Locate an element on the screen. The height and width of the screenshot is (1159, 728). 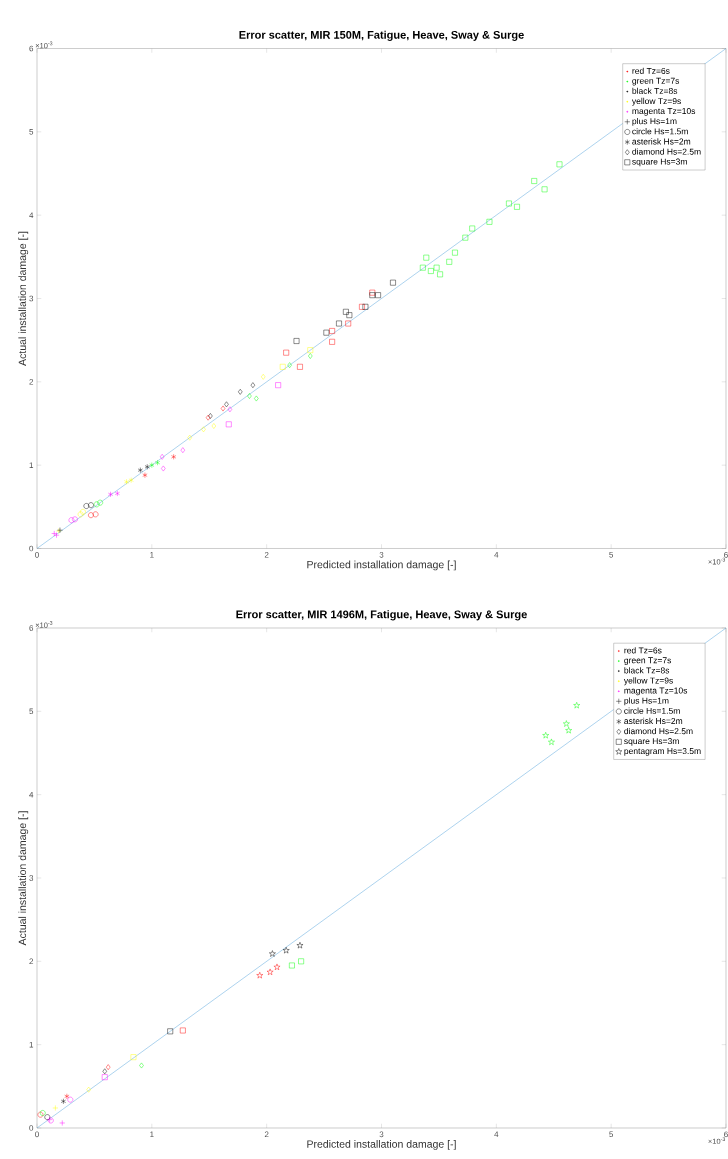
x-tick-label: 5 is located at coordinates (611, 1134).